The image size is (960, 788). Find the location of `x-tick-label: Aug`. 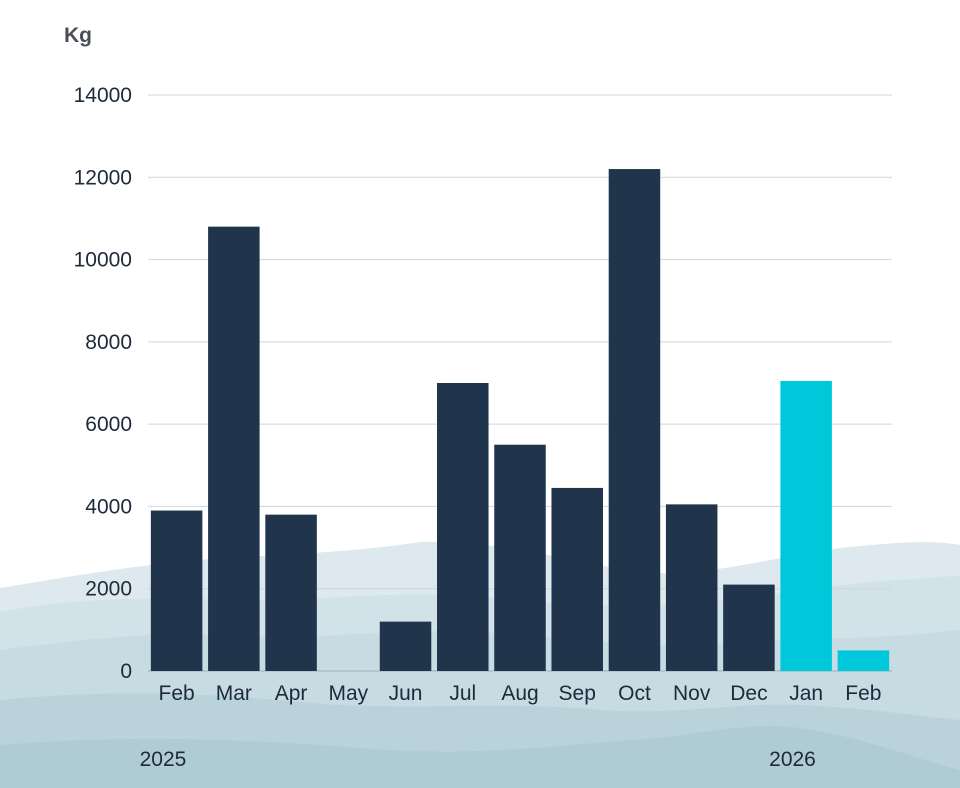

x-tick-label: Aug is located at coordinates (519, 693).